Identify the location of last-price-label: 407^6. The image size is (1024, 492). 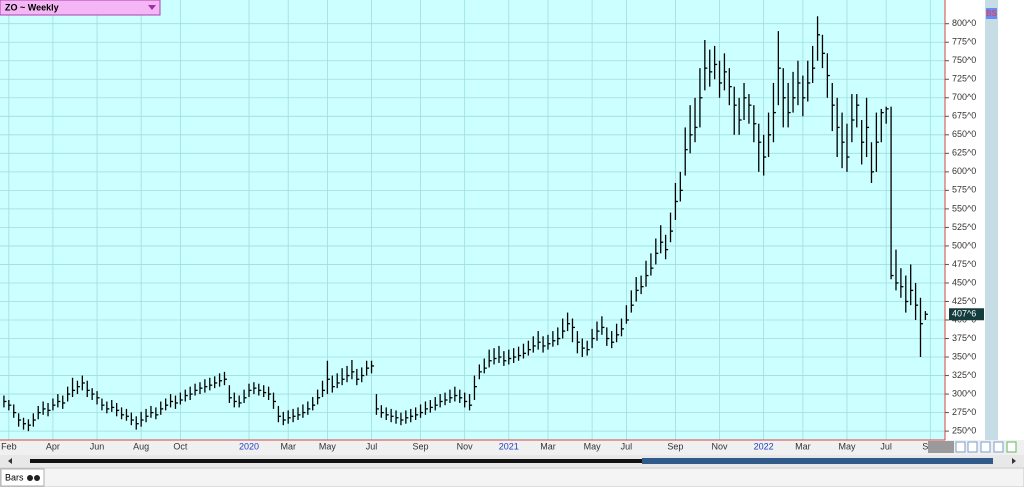
(964, 314).